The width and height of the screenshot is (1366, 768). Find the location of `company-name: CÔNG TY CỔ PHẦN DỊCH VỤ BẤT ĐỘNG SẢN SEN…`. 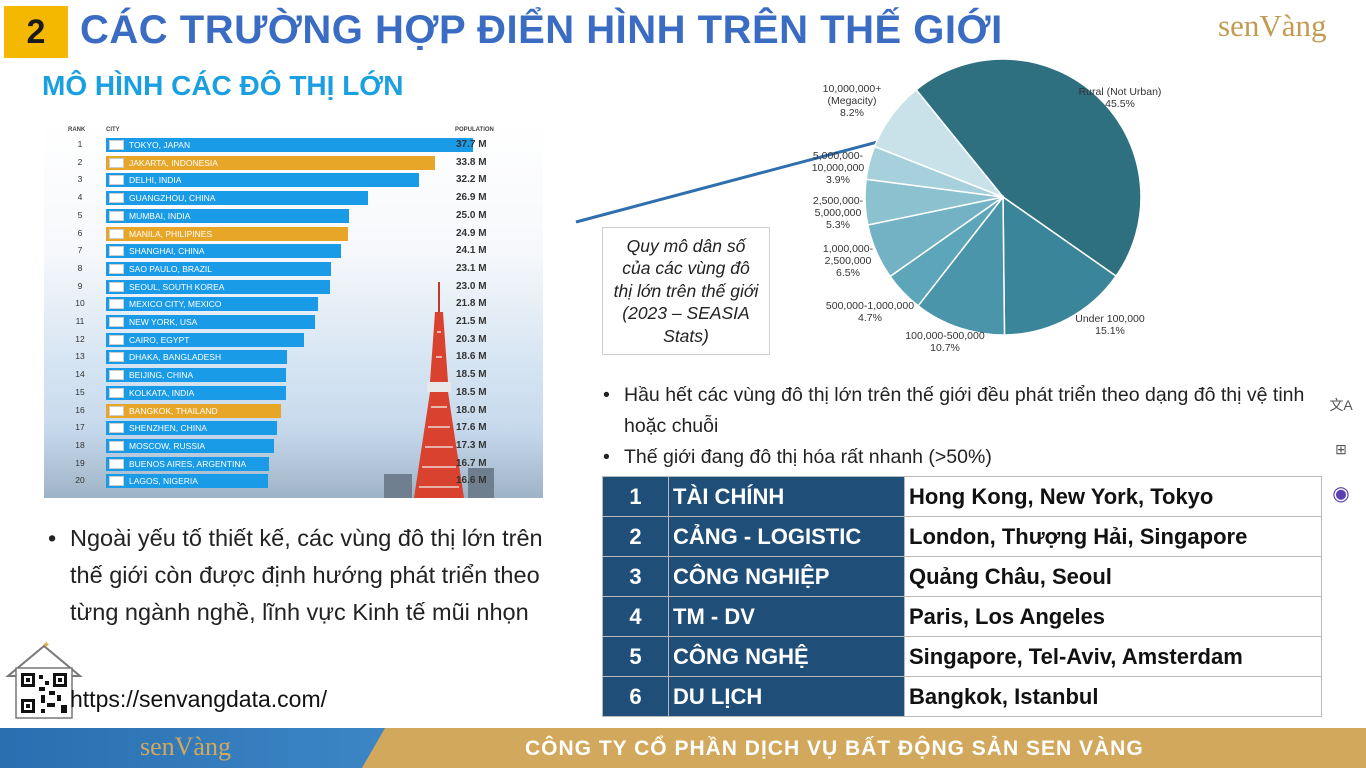

company-name: CÔNG TY CỔ PHẦN DỊCH VỤ BẤT ĐỘNG SẢN SEN… is located at coordinates (834, 748).